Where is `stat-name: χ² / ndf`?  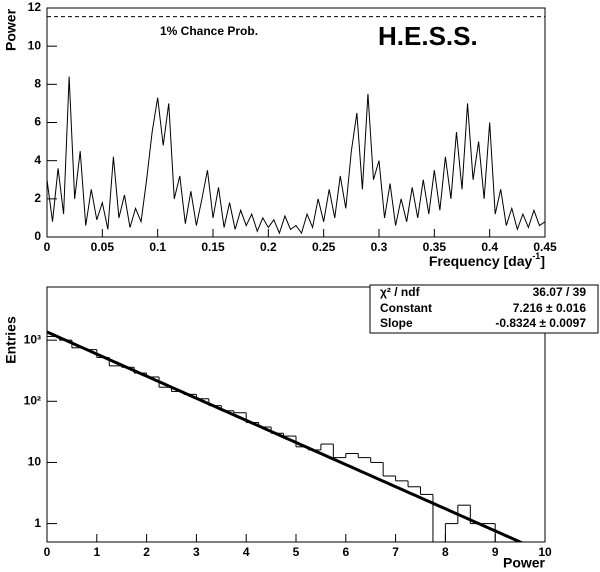
stat-name: χ² / ndf is located at coordinates (400, 292).